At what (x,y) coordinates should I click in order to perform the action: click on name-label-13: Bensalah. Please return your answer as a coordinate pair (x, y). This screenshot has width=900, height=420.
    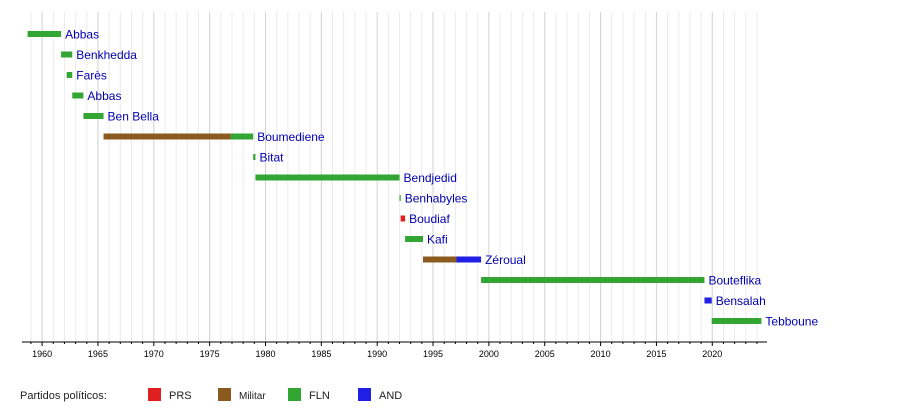
    Looking at the image, I should click on (741, 301).